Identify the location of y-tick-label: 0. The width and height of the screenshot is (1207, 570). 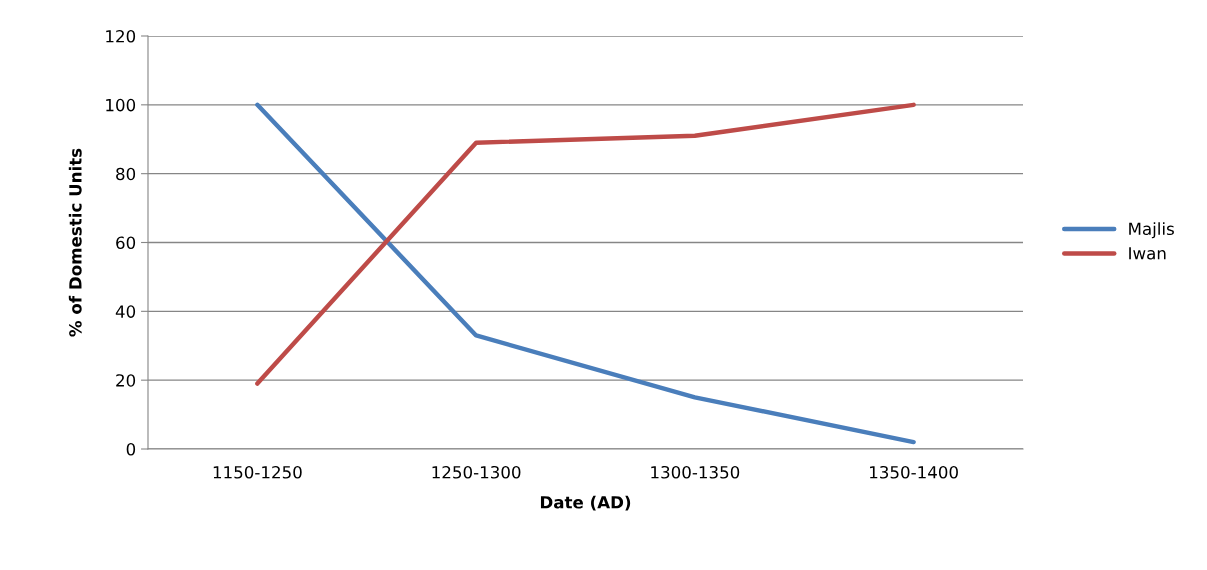
(131, 449).